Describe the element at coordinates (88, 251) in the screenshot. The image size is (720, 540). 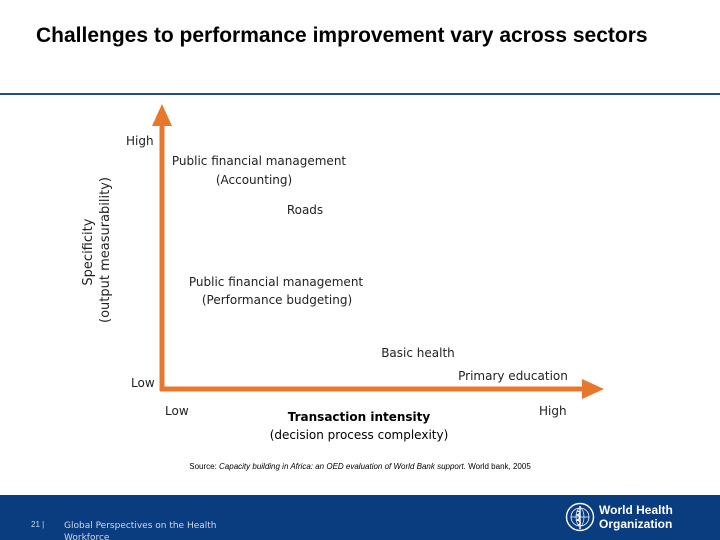
I see `y-axis-label-line1: Specificity` at that location.